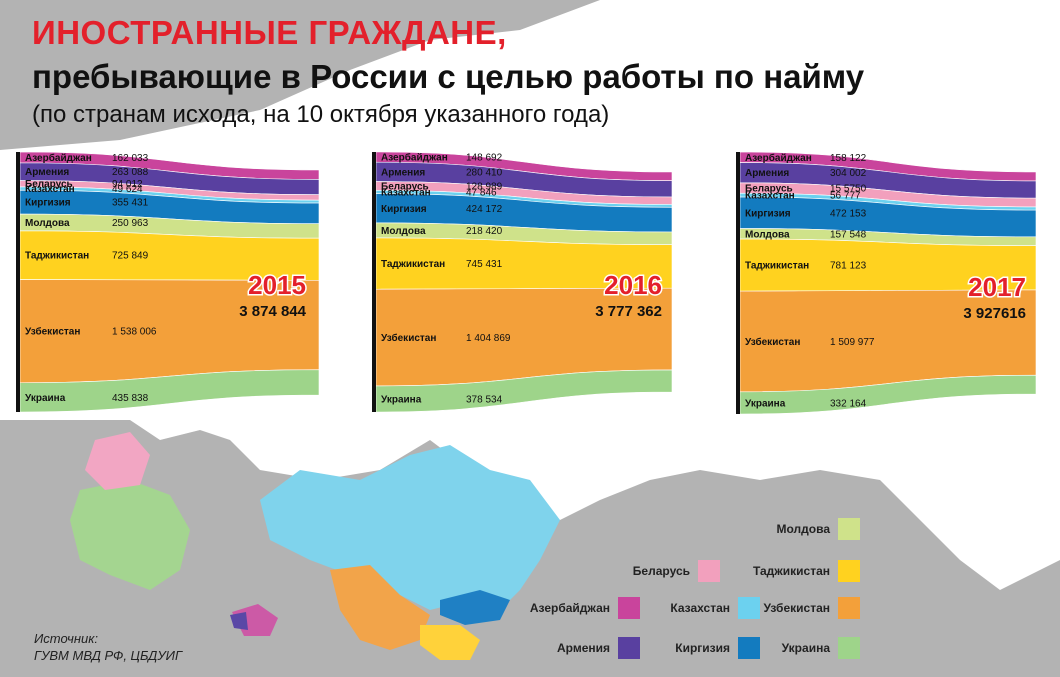 Image resolution: width=1060 pixels, height=677 pixels. I want to click on band-value-0: 158 122, so click(848, 158).